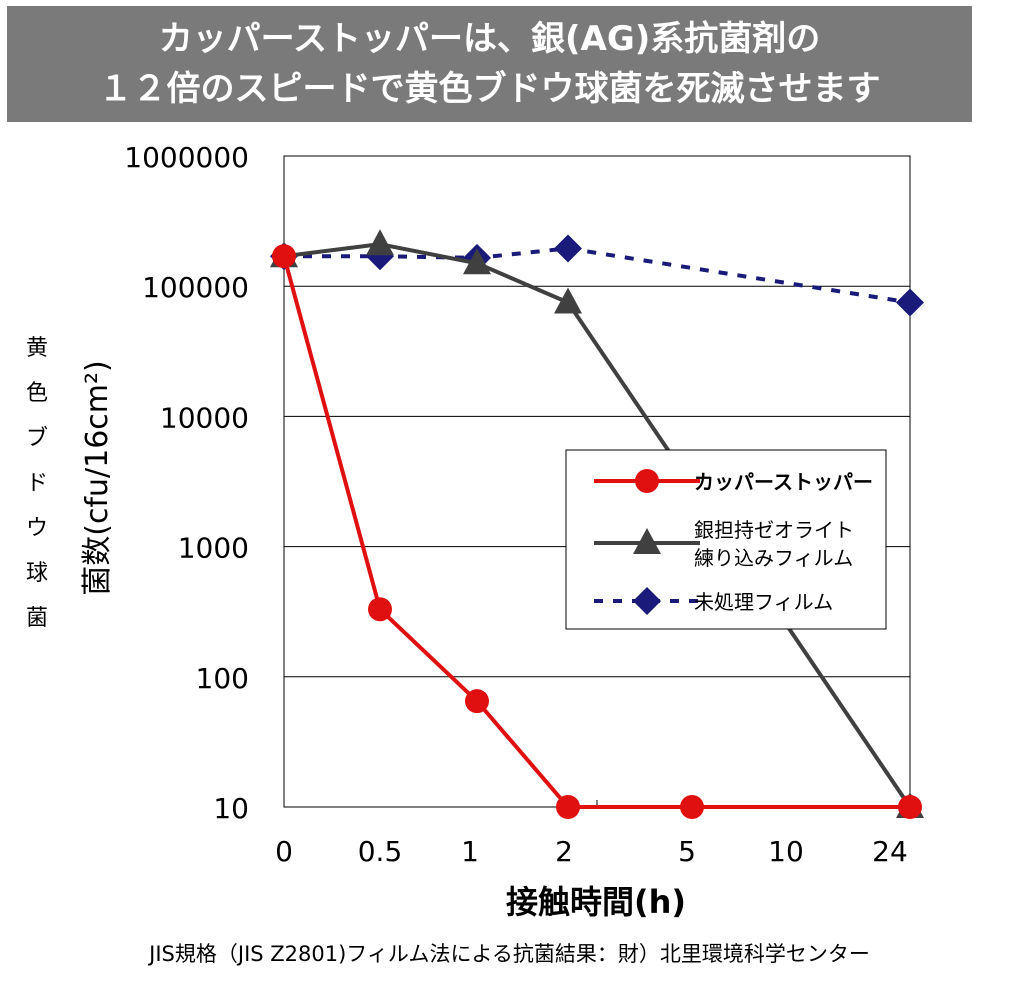 The image size is (1019, 993). Describe the element at coordinates (687, 851) in the screenshot. I see `x-tick-label: 5` at that location.